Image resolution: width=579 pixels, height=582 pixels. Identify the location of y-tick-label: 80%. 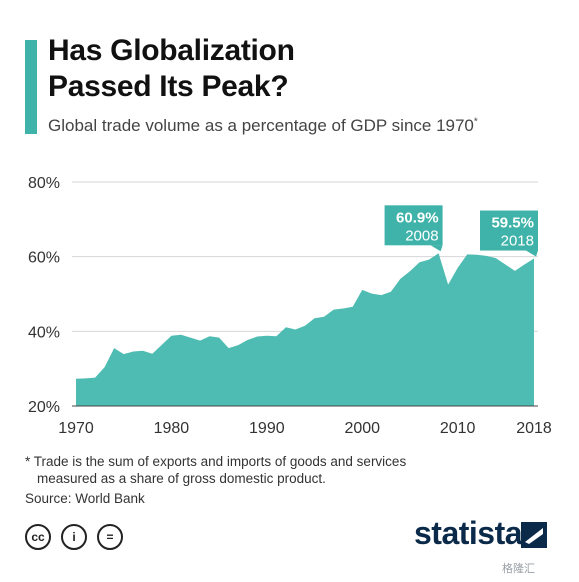
(44, 183).